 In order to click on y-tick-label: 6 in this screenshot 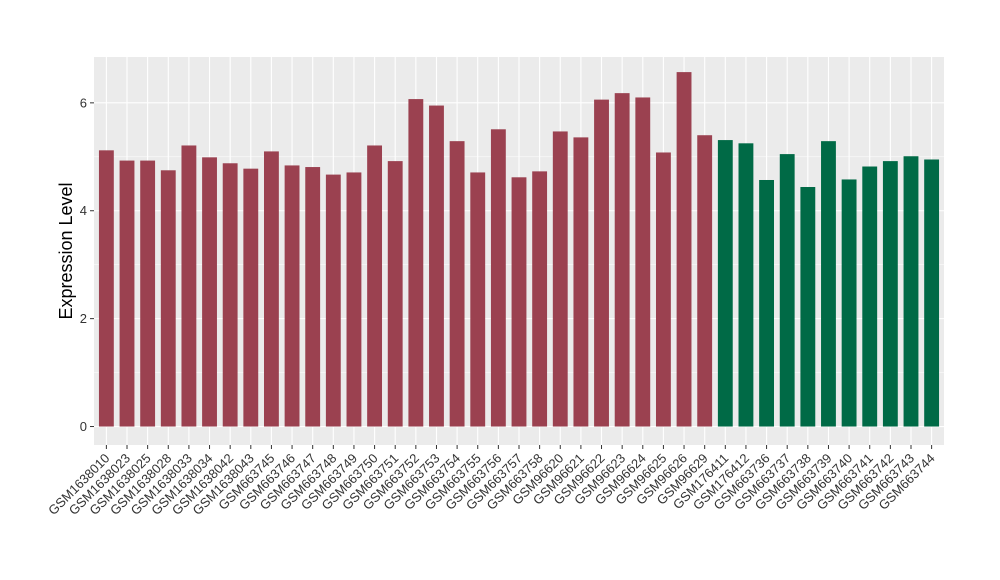, I will do `click(83, 102)`.